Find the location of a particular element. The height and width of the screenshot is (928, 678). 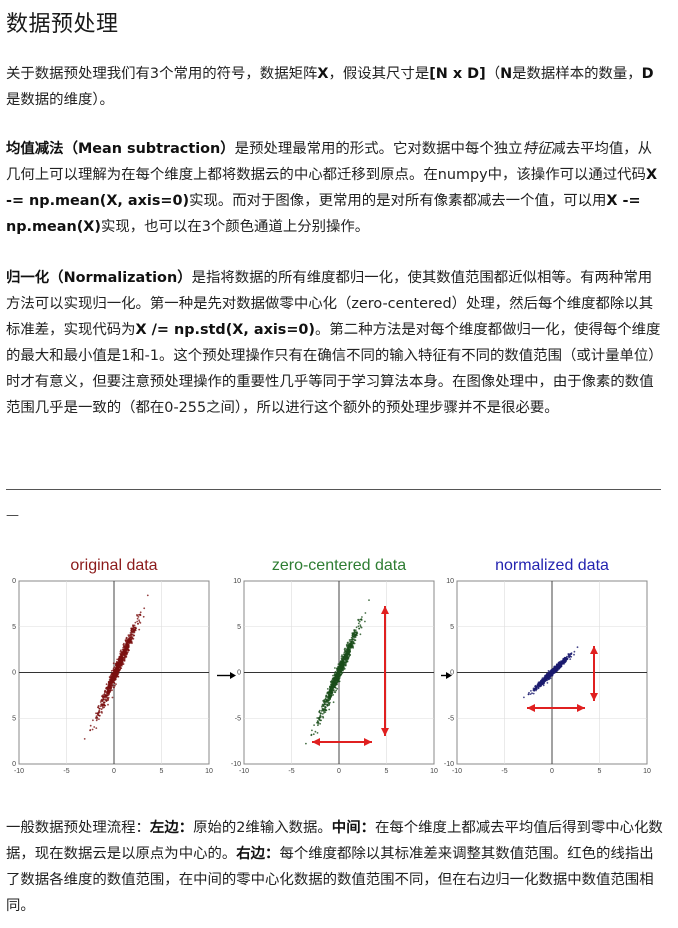

text: 在每个维度上都减去平均值后得到零中心化数据，现在数据云是以原点为中心的。 is located at coordinates (334, 841).